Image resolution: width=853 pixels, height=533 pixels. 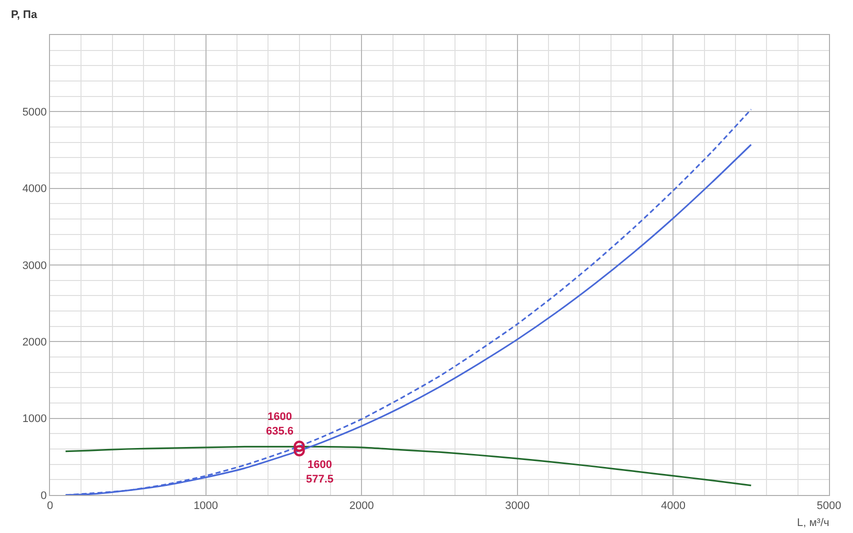 What do you see at coordinates (34, 419) in the screenshot?
I see `y-tick-label: 1000` at bounding box center [34, 419].